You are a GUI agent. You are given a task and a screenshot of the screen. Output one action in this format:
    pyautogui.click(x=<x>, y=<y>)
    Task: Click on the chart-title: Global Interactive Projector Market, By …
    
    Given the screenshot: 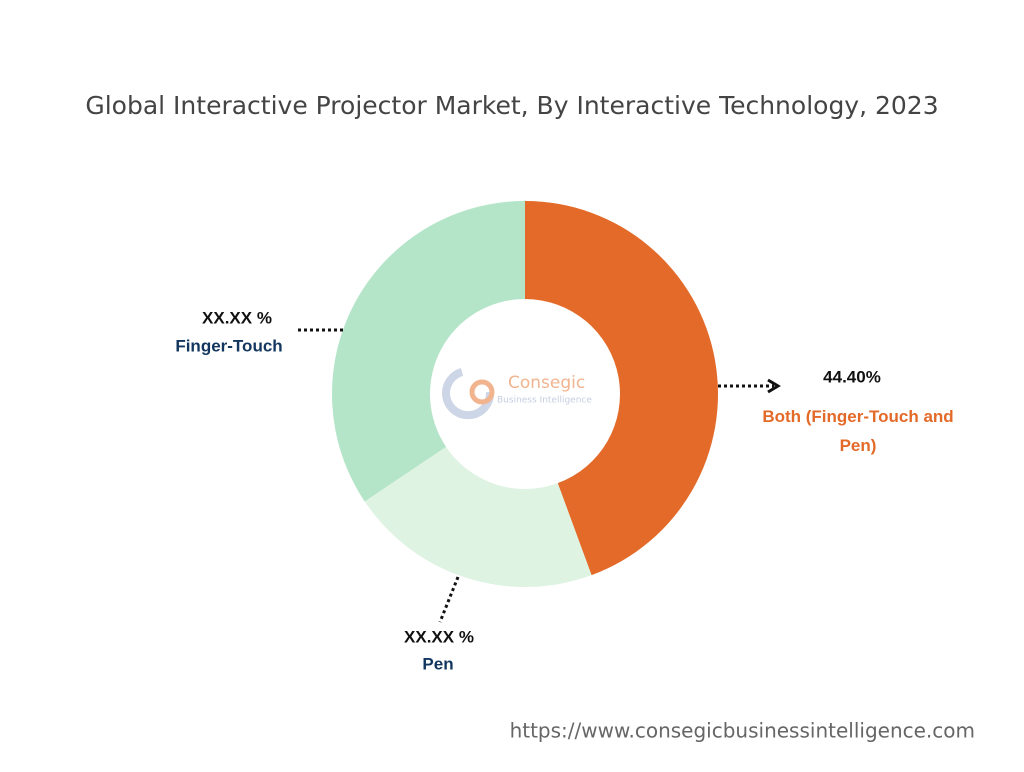 What is the action you would take?
    pyautogui.click(x=511, y=105)
    